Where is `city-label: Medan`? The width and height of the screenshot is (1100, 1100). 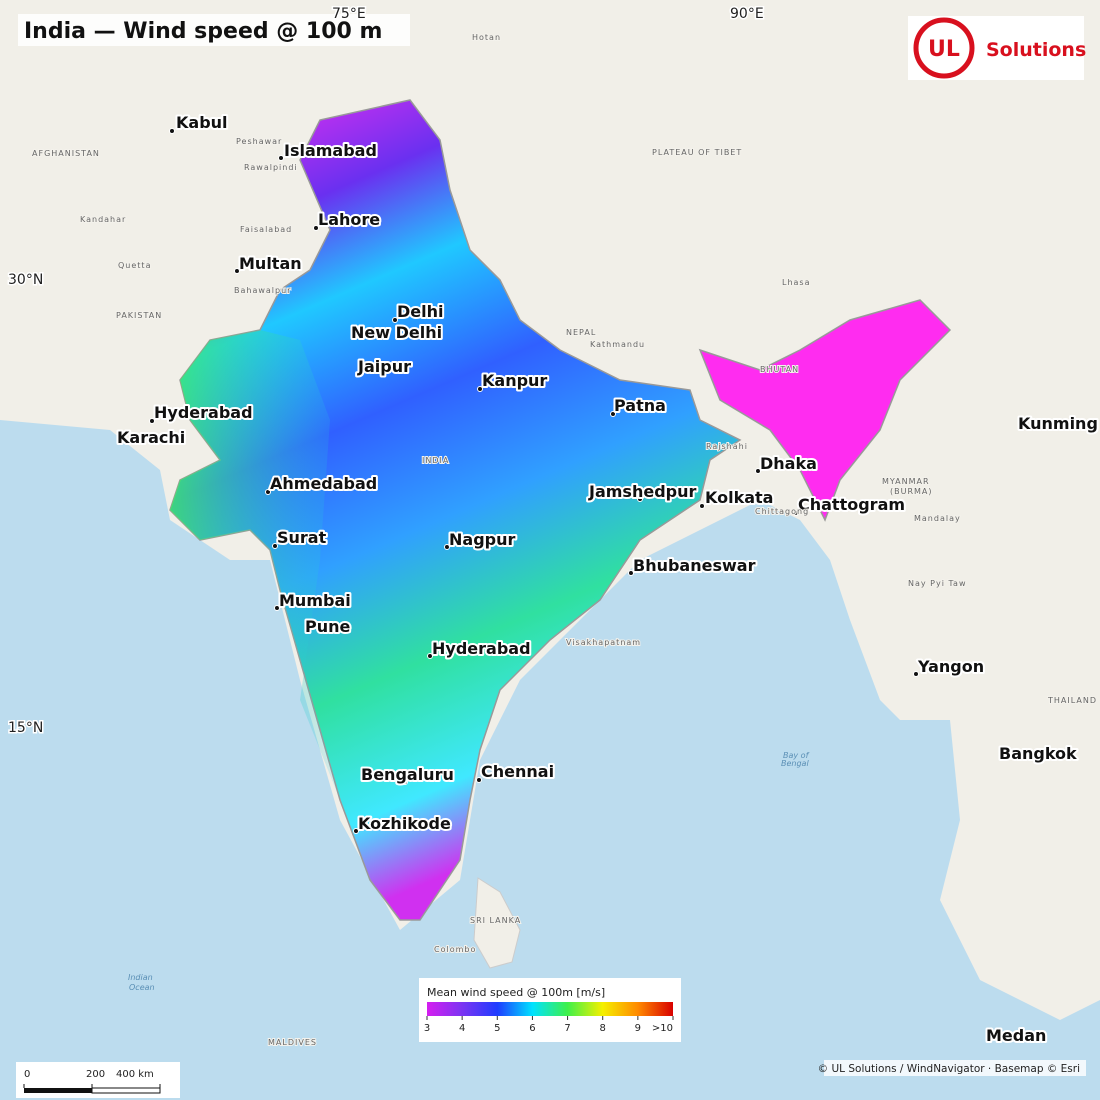 city-label: Medan is located at coordinates (1016, 1035).